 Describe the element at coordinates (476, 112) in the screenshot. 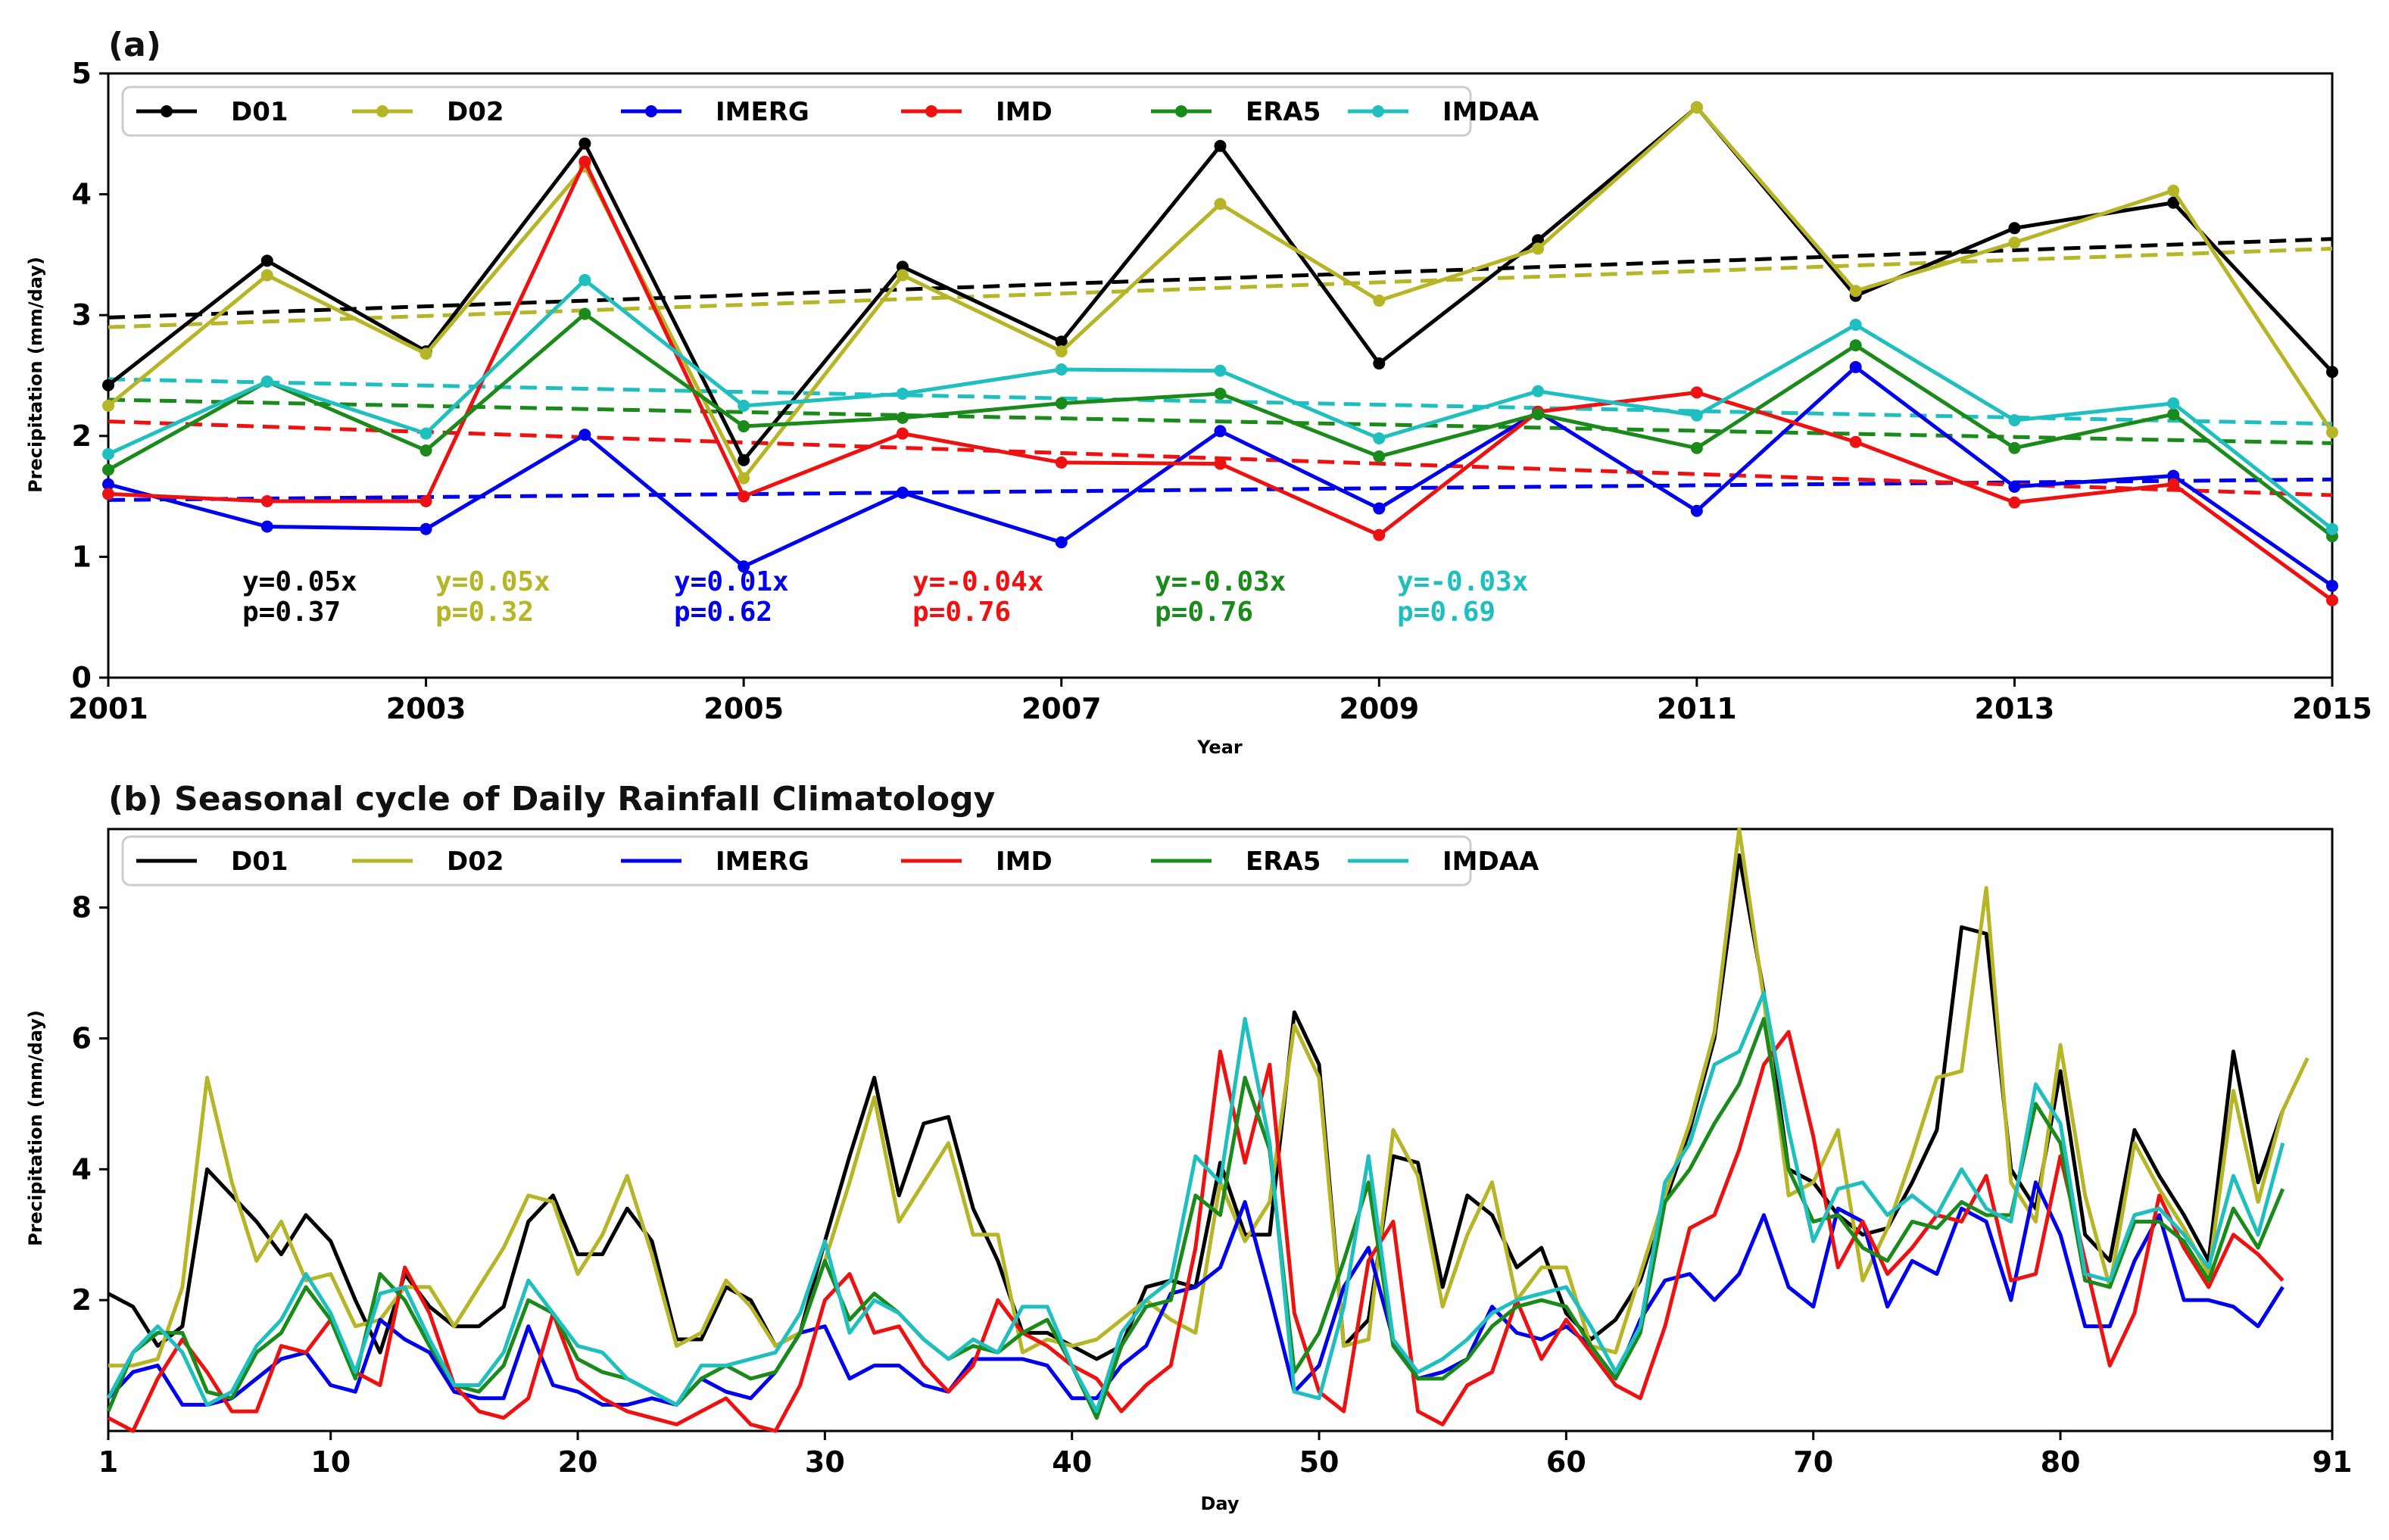

I see `legend-label-d02: D02` at that location.